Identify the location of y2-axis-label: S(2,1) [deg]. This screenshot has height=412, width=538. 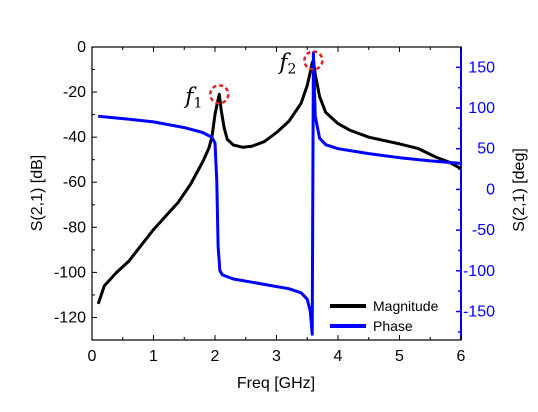
(519, 190).